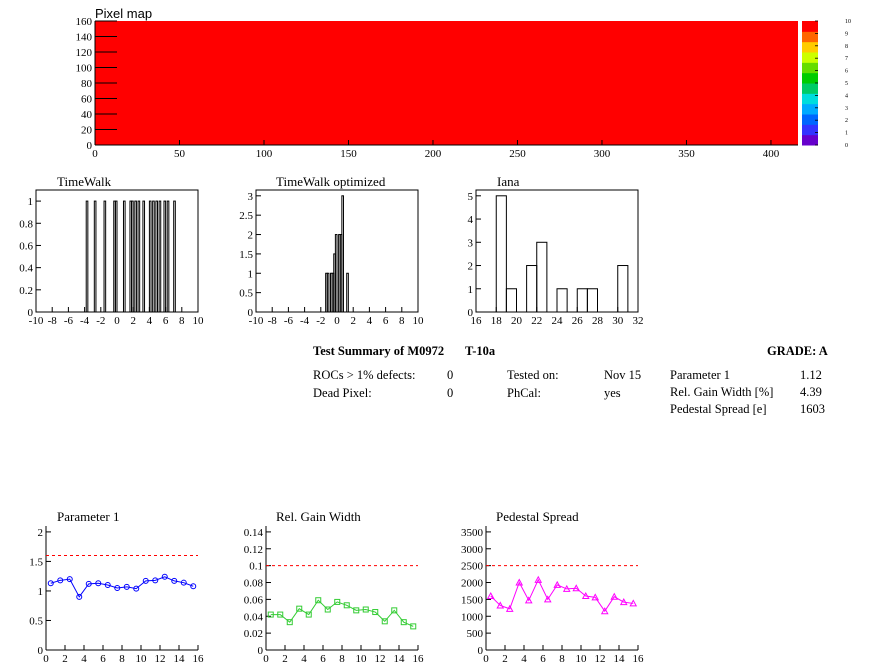 Image resolution: width=896 pixels, height=672 pixels. What do you see at coordinates (419, 659) in the screenshot?
I see `x-tick-label: 16` at bounding box center [419, 659].